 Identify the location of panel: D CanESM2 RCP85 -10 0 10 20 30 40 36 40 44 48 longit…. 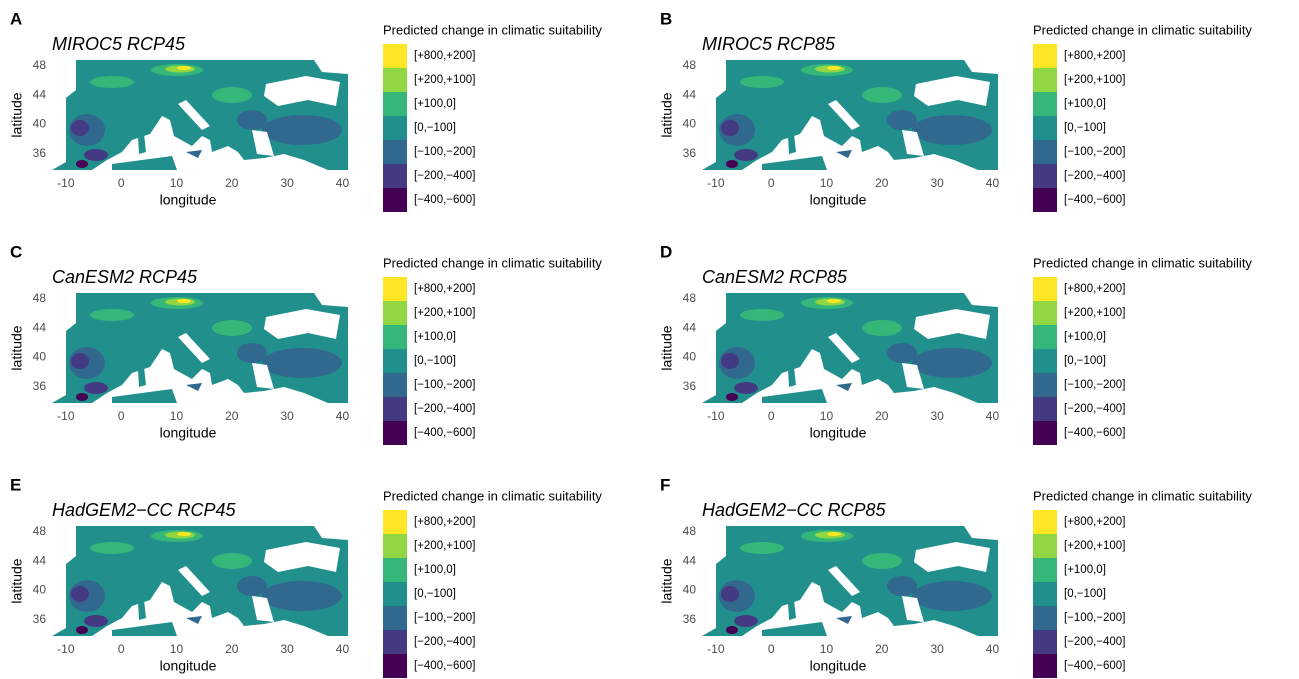
(955, 343).